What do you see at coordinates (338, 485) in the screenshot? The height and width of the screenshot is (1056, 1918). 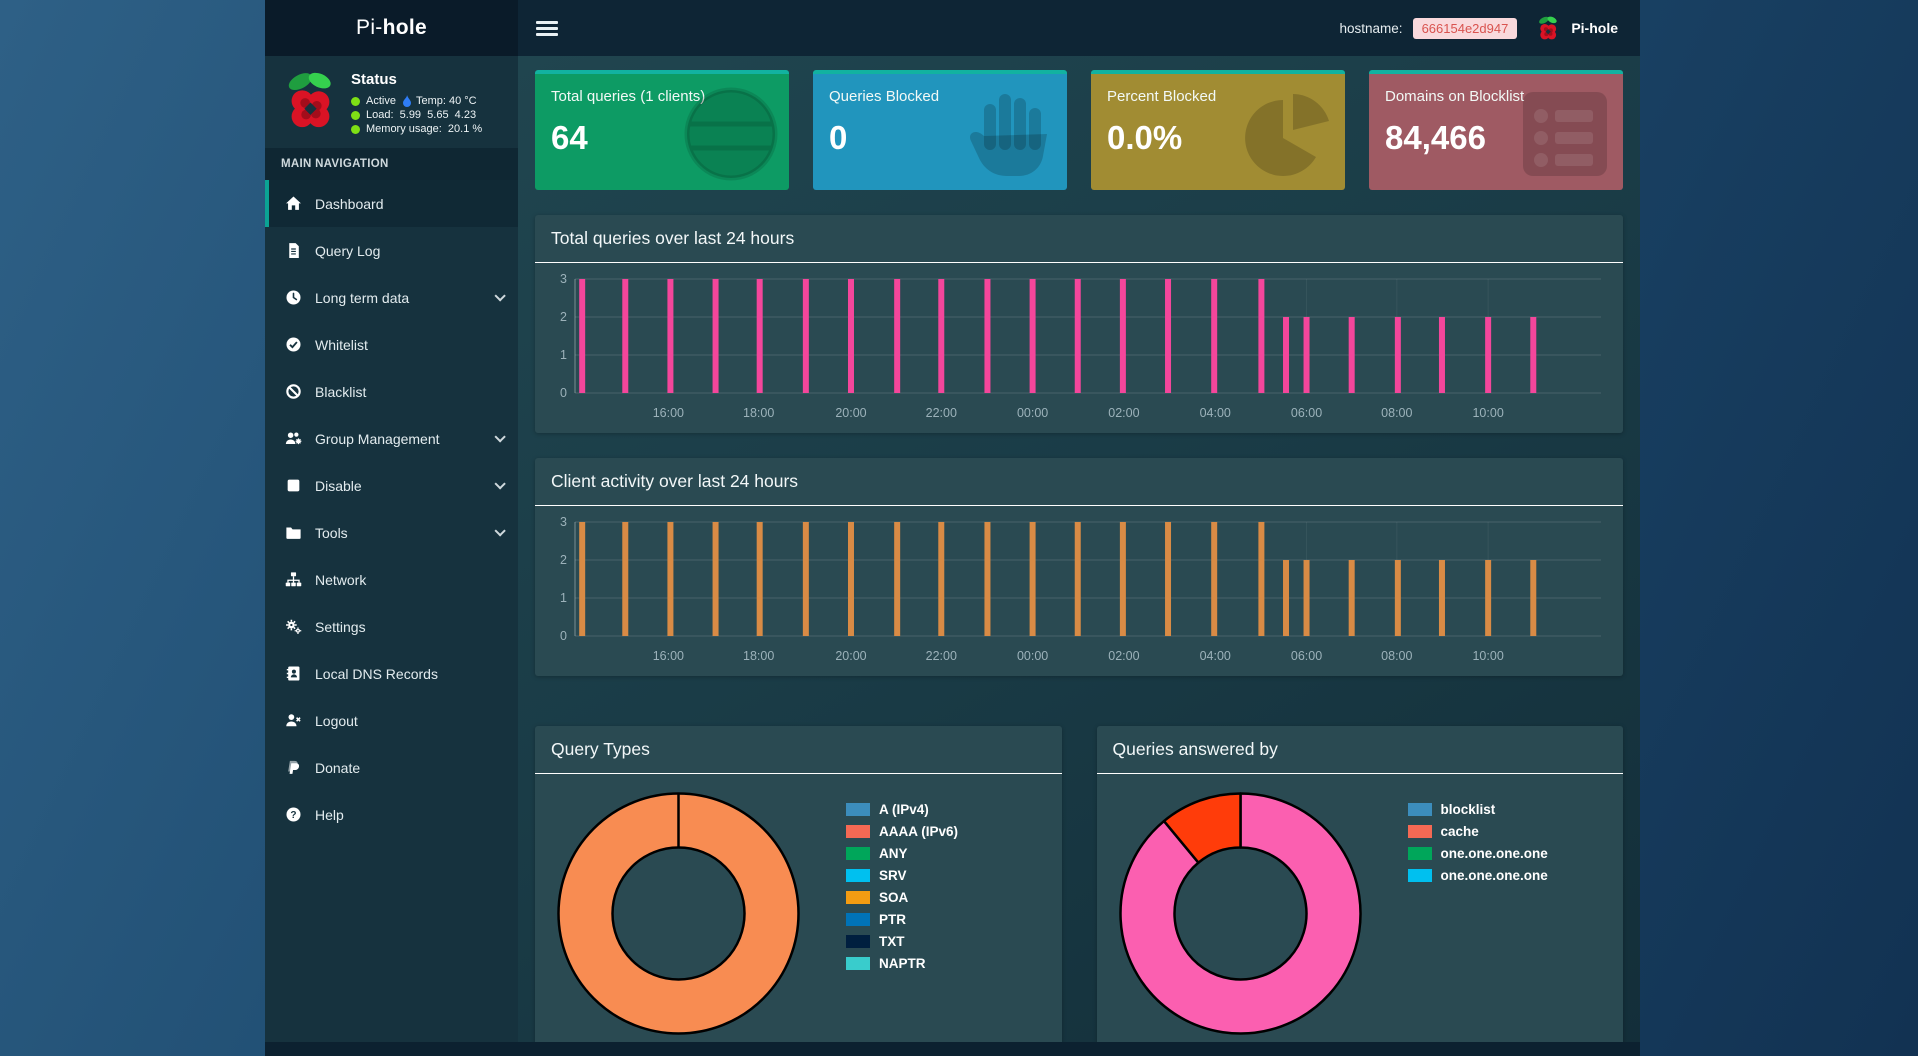 I see `sidebar-item-label: Disable` at bounding box center [338, 485].